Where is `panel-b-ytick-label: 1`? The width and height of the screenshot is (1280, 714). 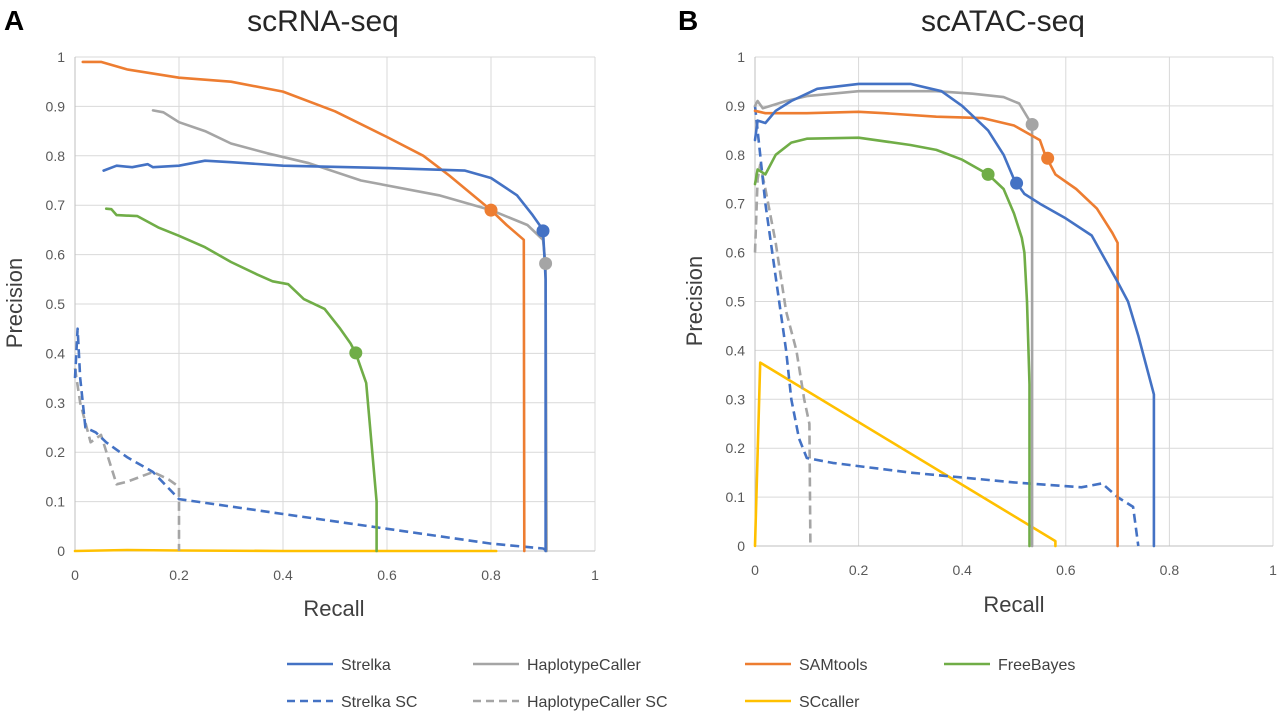
panel-b-ytick-label: 1 is located at coordinates (741, 57).